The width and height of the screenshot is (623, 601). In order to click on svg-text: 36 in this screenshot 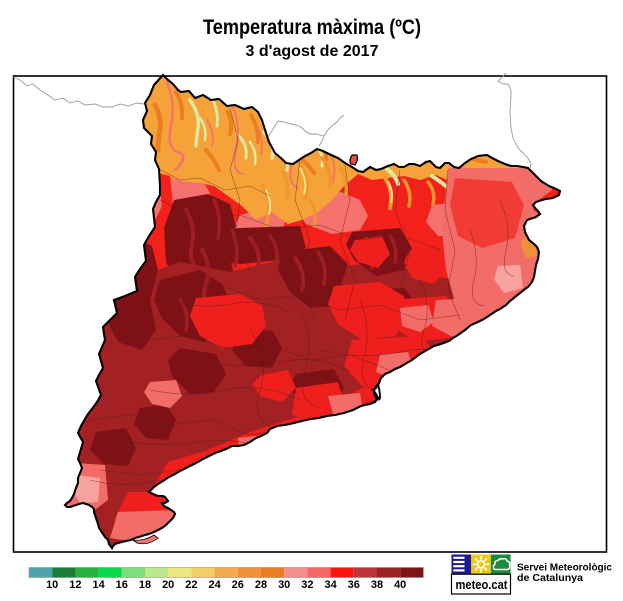, I will do `click(354, 585)`.